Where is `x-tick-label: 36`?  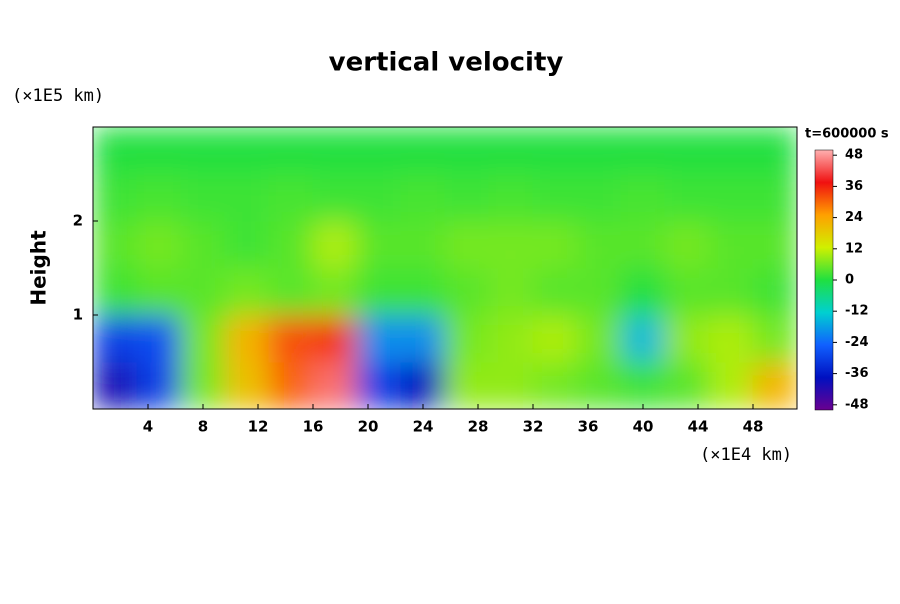
x-tick-label: 36 is located at coordinates (588, 427).